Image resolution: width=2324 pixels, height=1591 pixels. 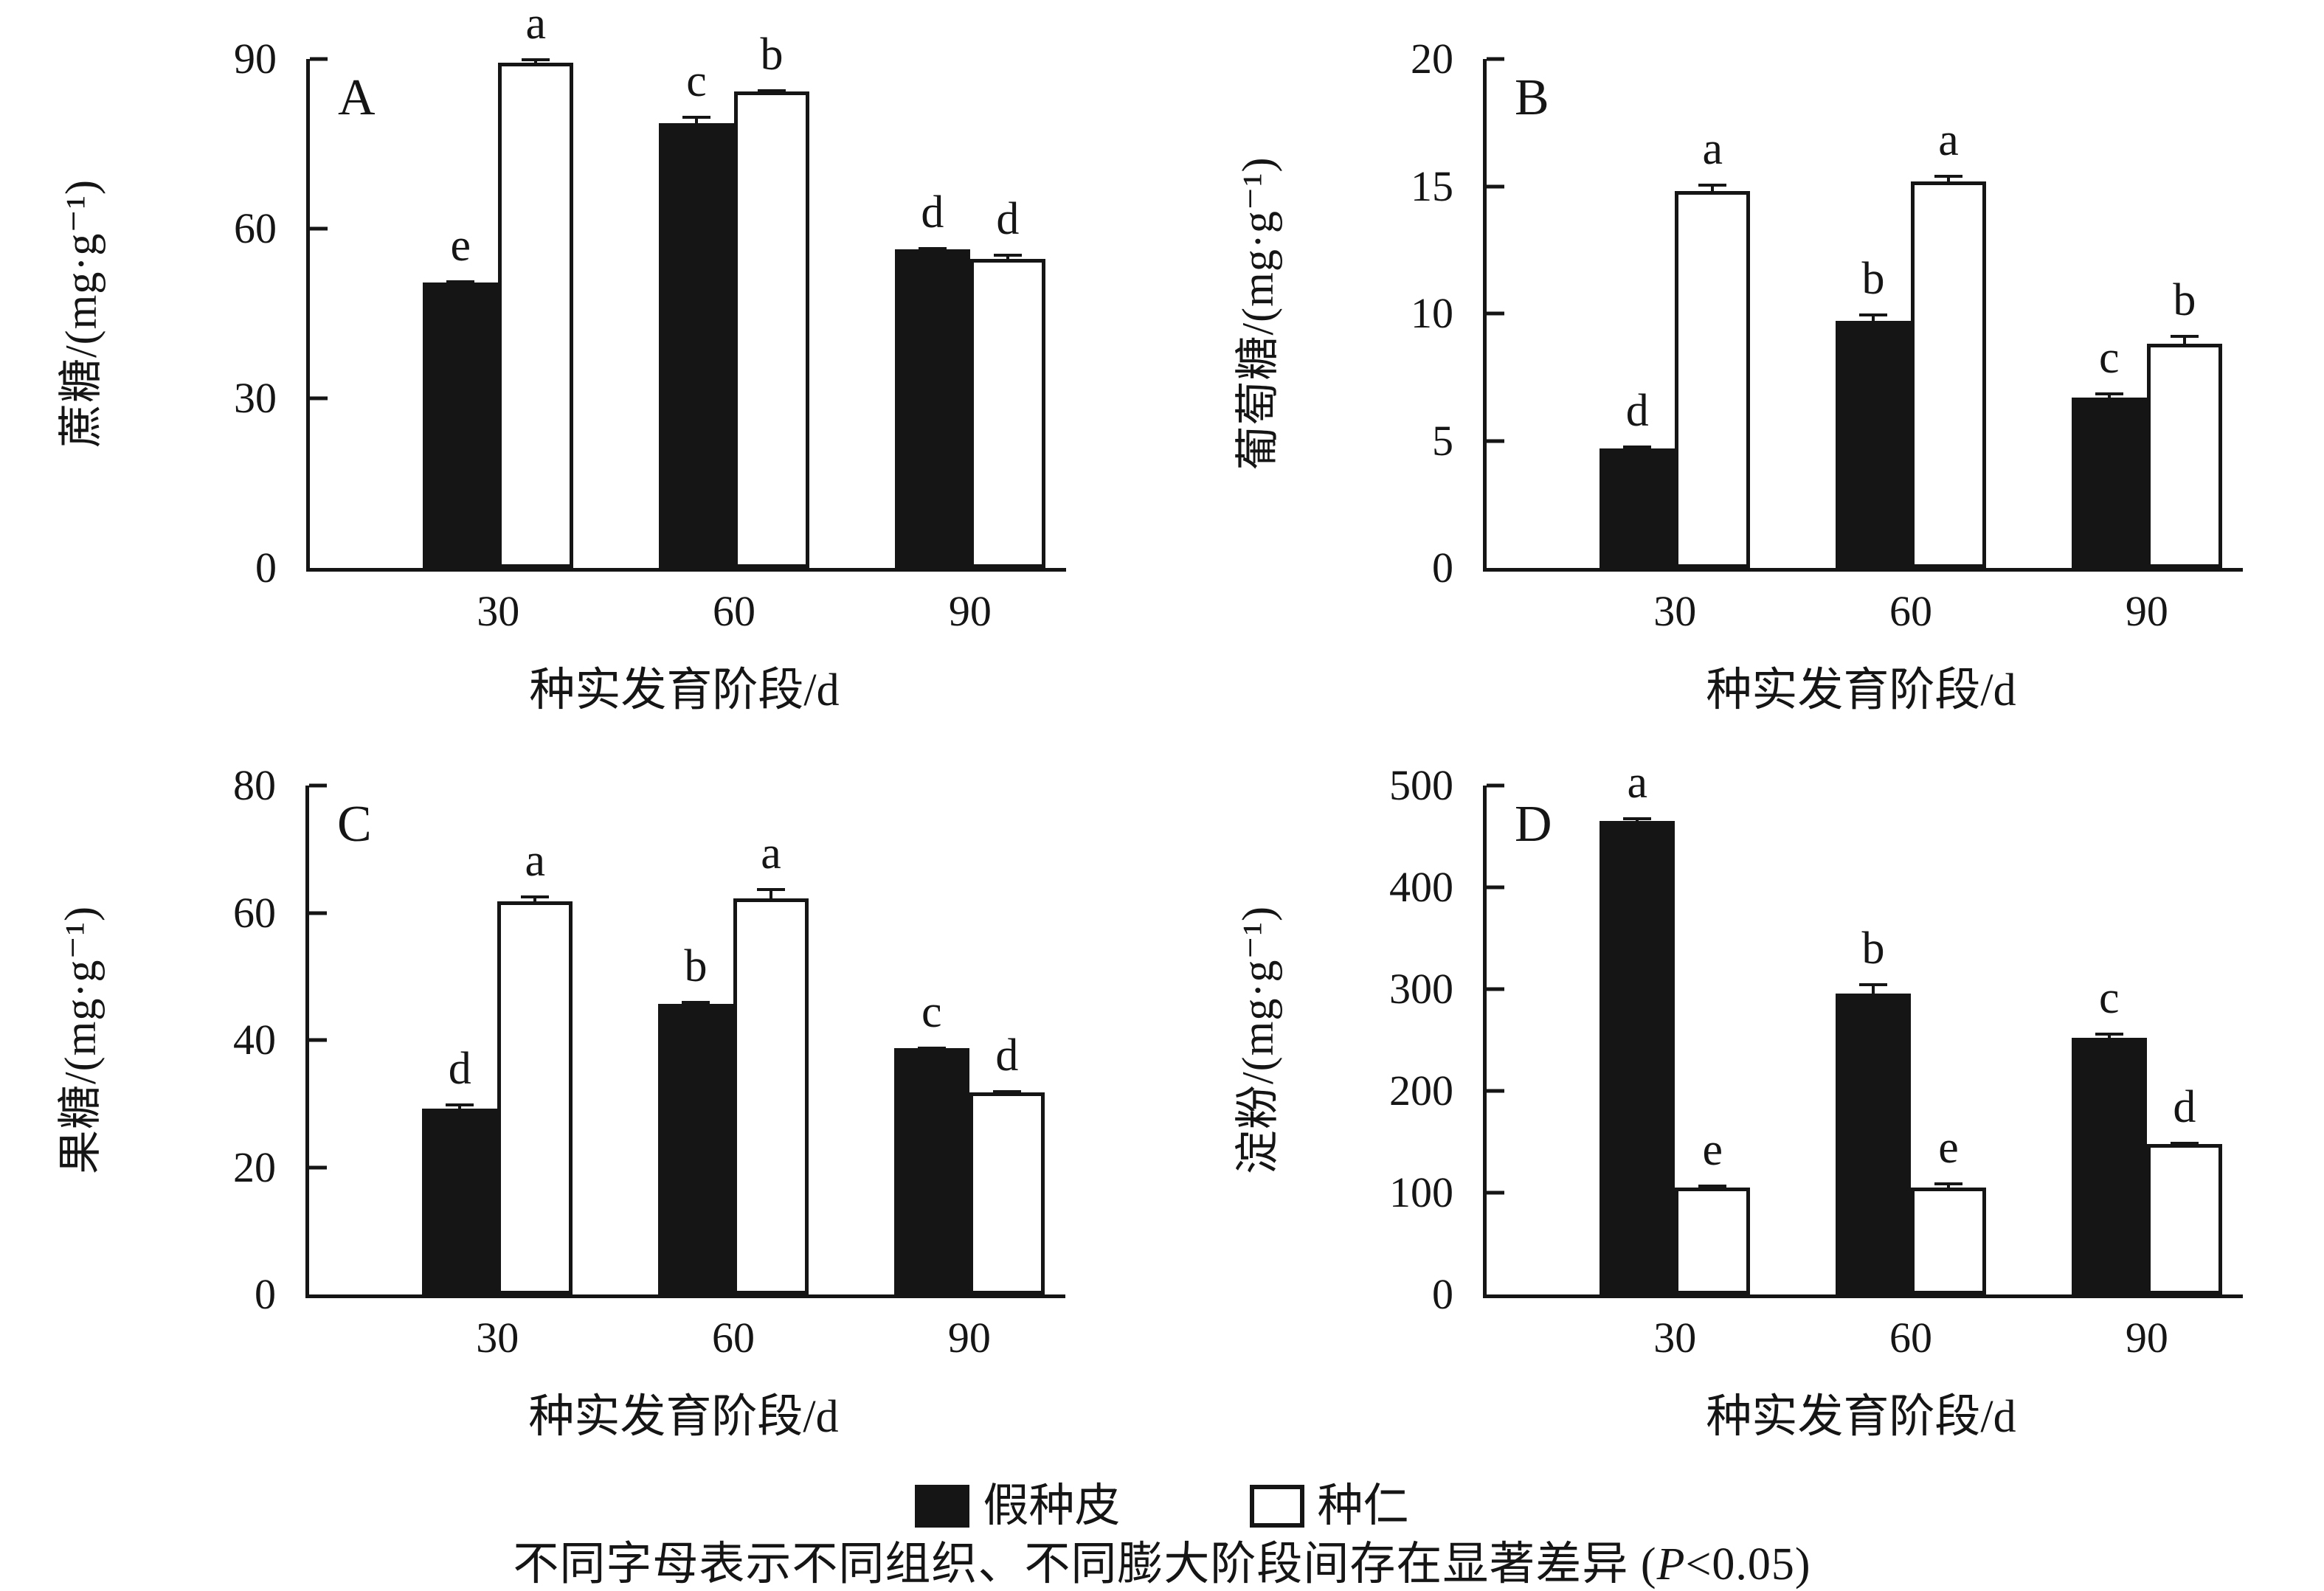 I want to click on y-tick-label: 40, so click(x=254, y=1040).